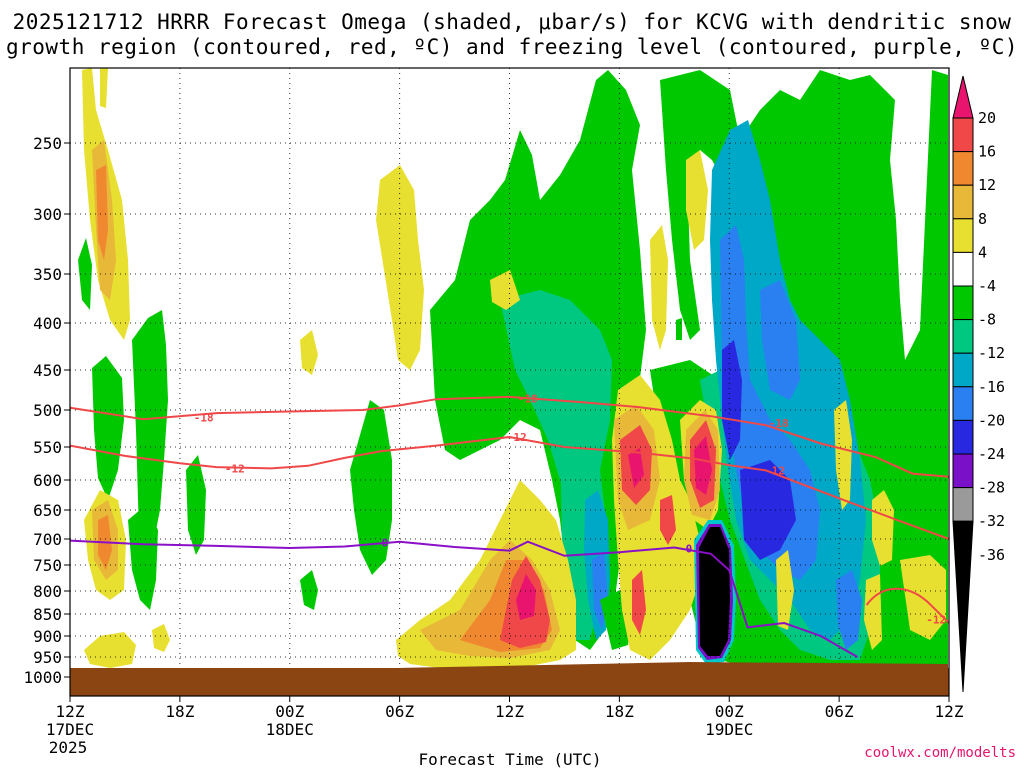 The image size is (1024, 768). I want to click on colorbar-label: 8, so click(982, 219).